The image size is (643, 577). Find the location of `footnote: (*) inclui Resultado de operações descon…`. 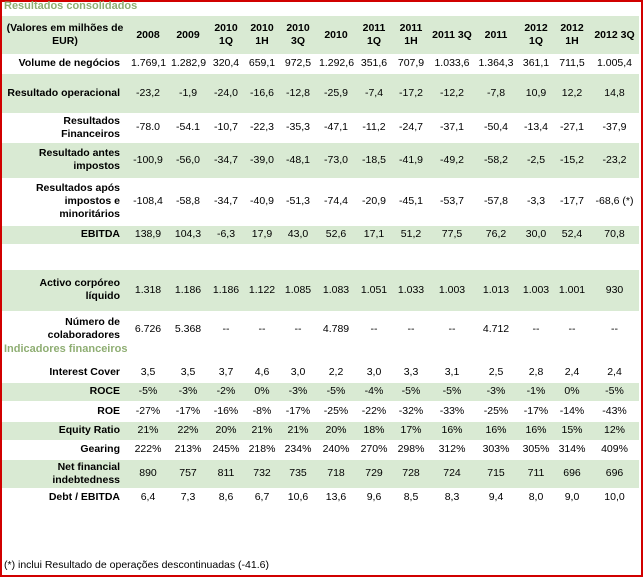

footnote: (*) inclui Resultado de operações descon… is located at coordinates (136, 565).